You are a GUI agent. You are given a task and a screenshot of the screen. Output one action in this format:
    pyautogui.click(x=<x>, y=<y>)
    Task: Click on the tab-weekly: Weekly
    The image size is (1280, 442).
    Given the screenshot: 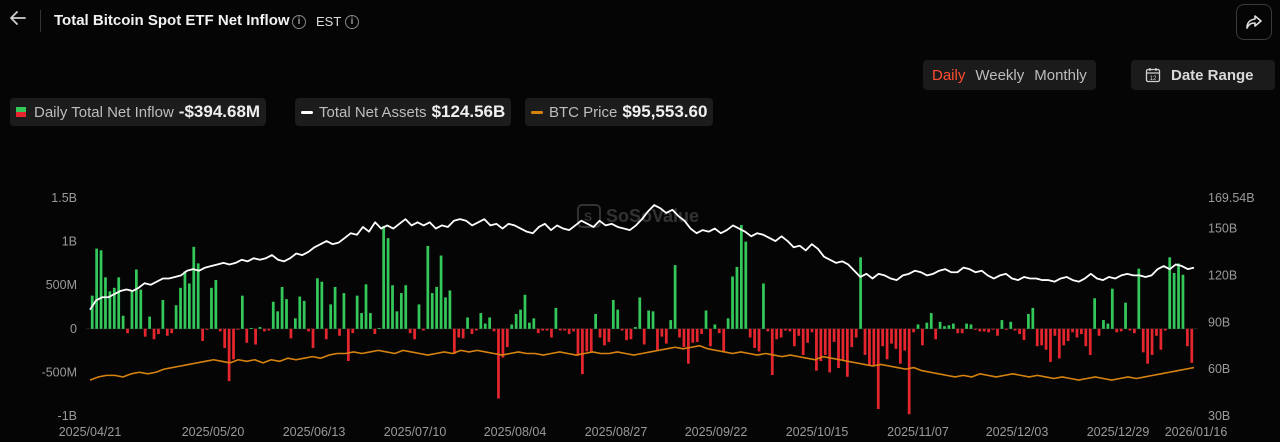 What is the action you would take?
    pyautogui.click(x=1000, y=75)
    